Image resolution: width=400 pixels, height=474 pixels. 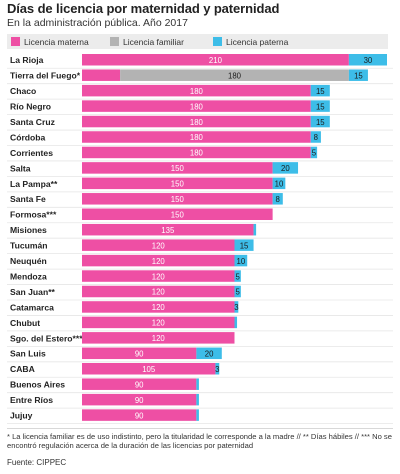 I want to click on data-label-licencia-materna-santa-cruz: 180, so click(x=197, y=122).